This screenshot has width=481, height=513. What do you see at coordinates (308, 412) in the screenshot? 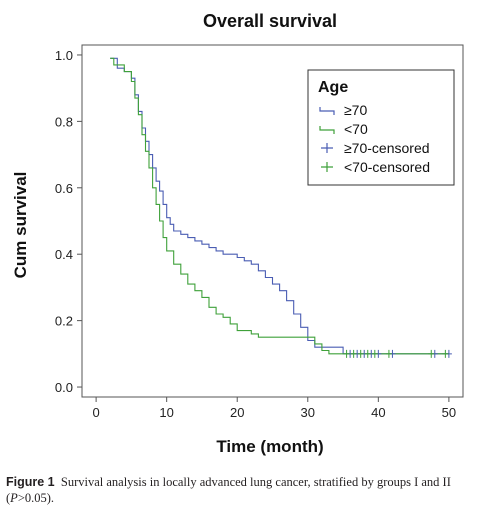
I see `x-tick-label: 30` at bounding box center [308, 412].